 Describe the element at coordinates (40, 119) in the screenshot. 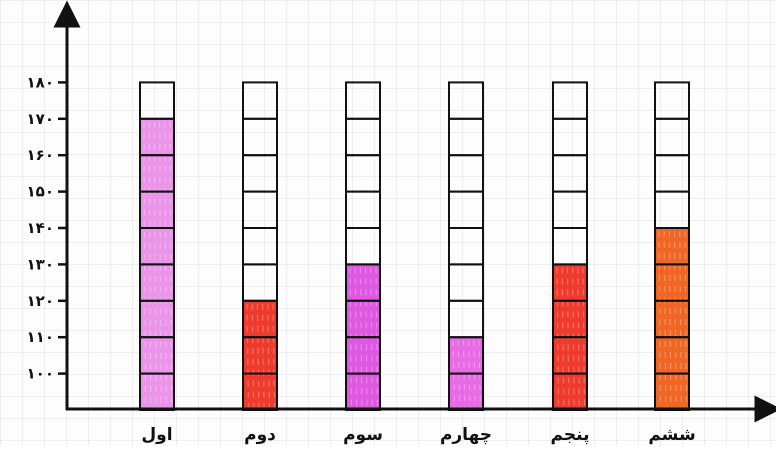

I see `y-tick-label: ۱۷۰` at that location.